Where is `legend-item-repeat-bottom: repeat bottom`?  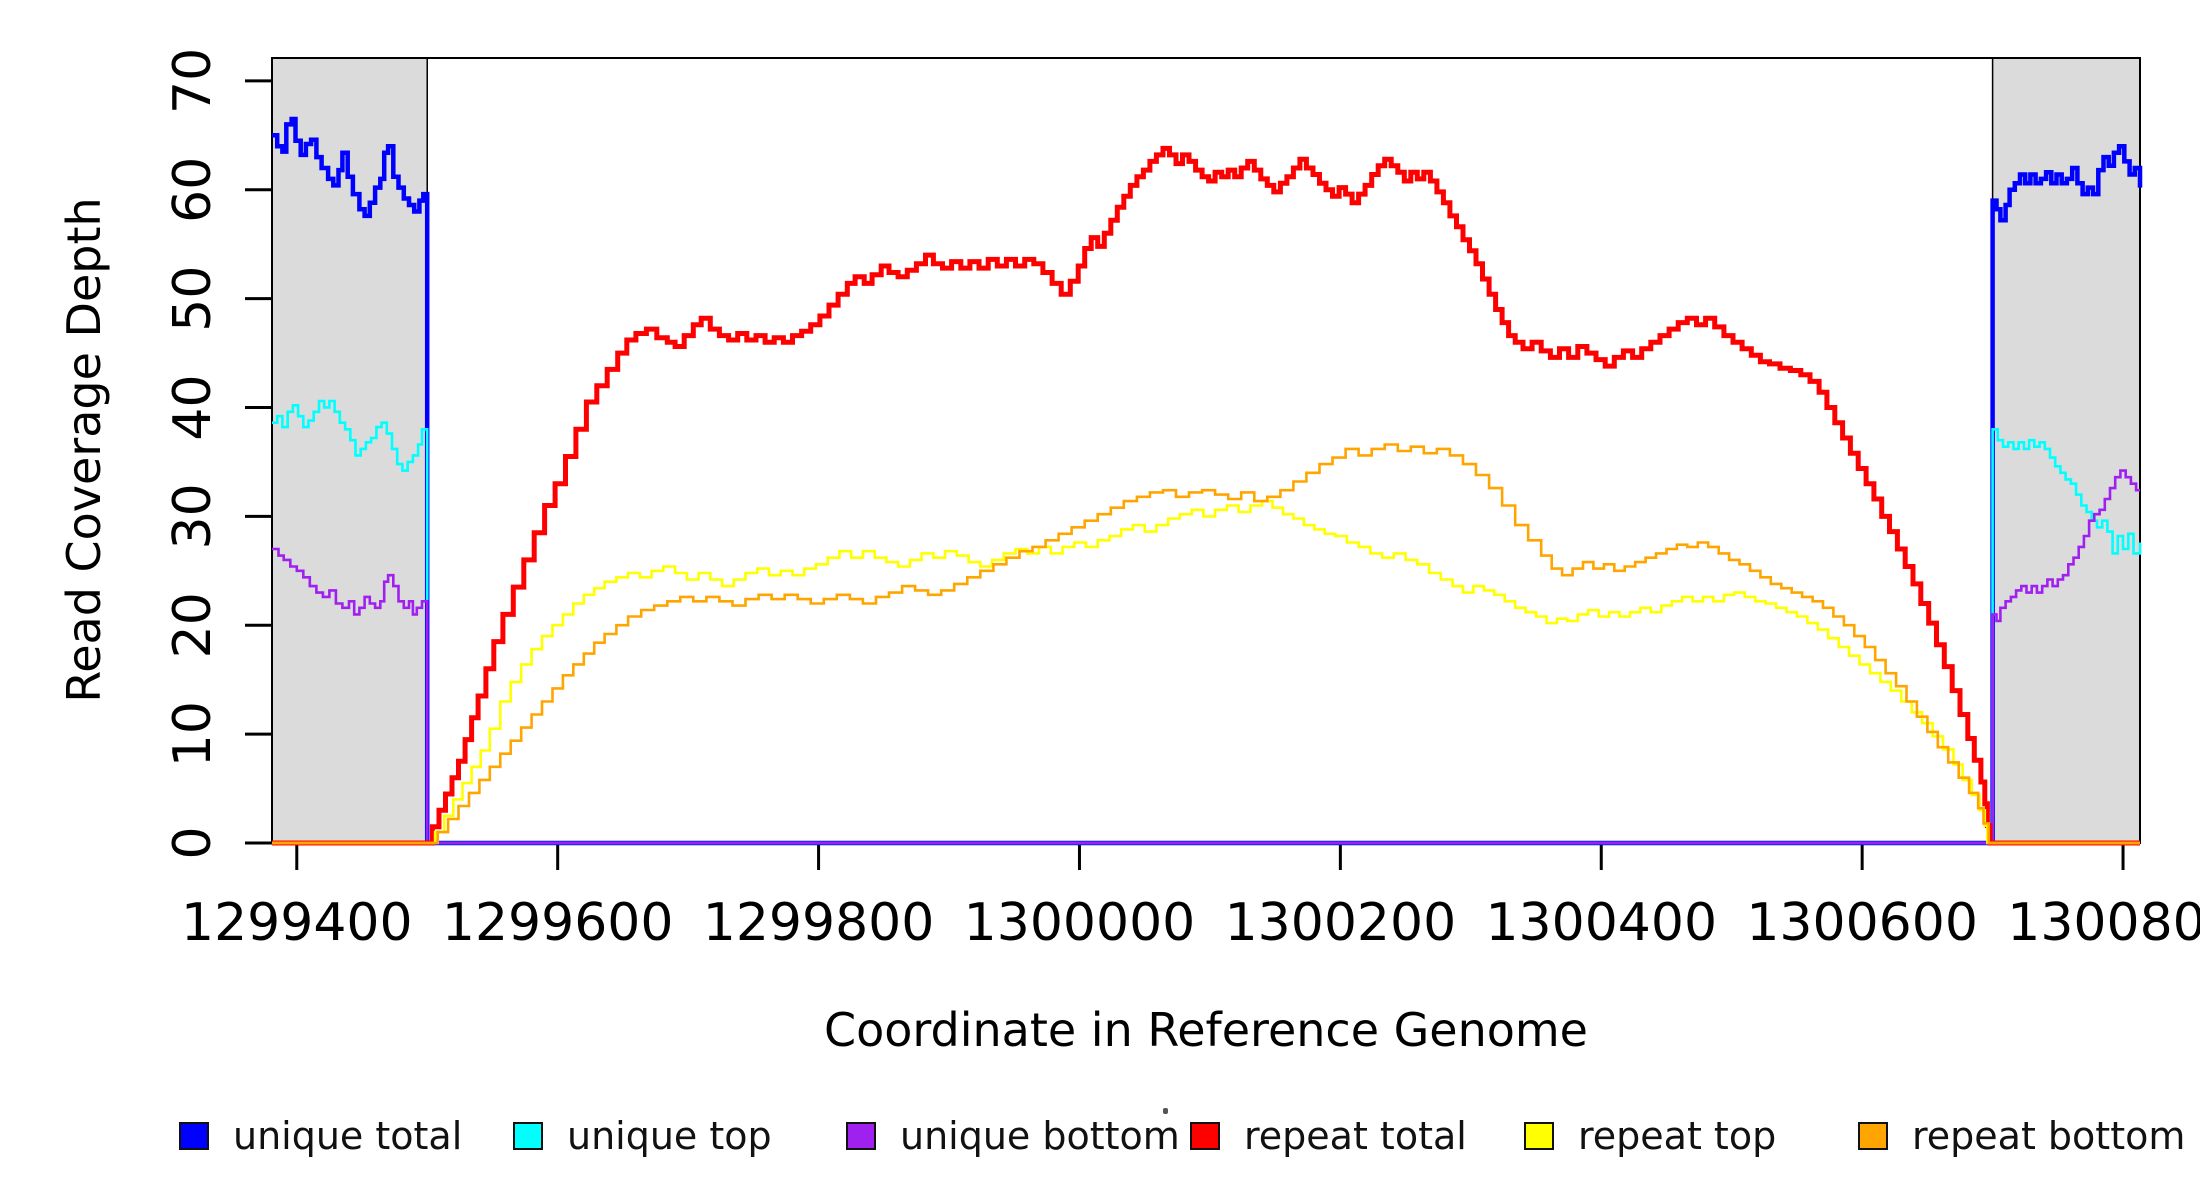 legend-item-repeat-bottom: repeat bottom is located at coordinates (2021, 1136).